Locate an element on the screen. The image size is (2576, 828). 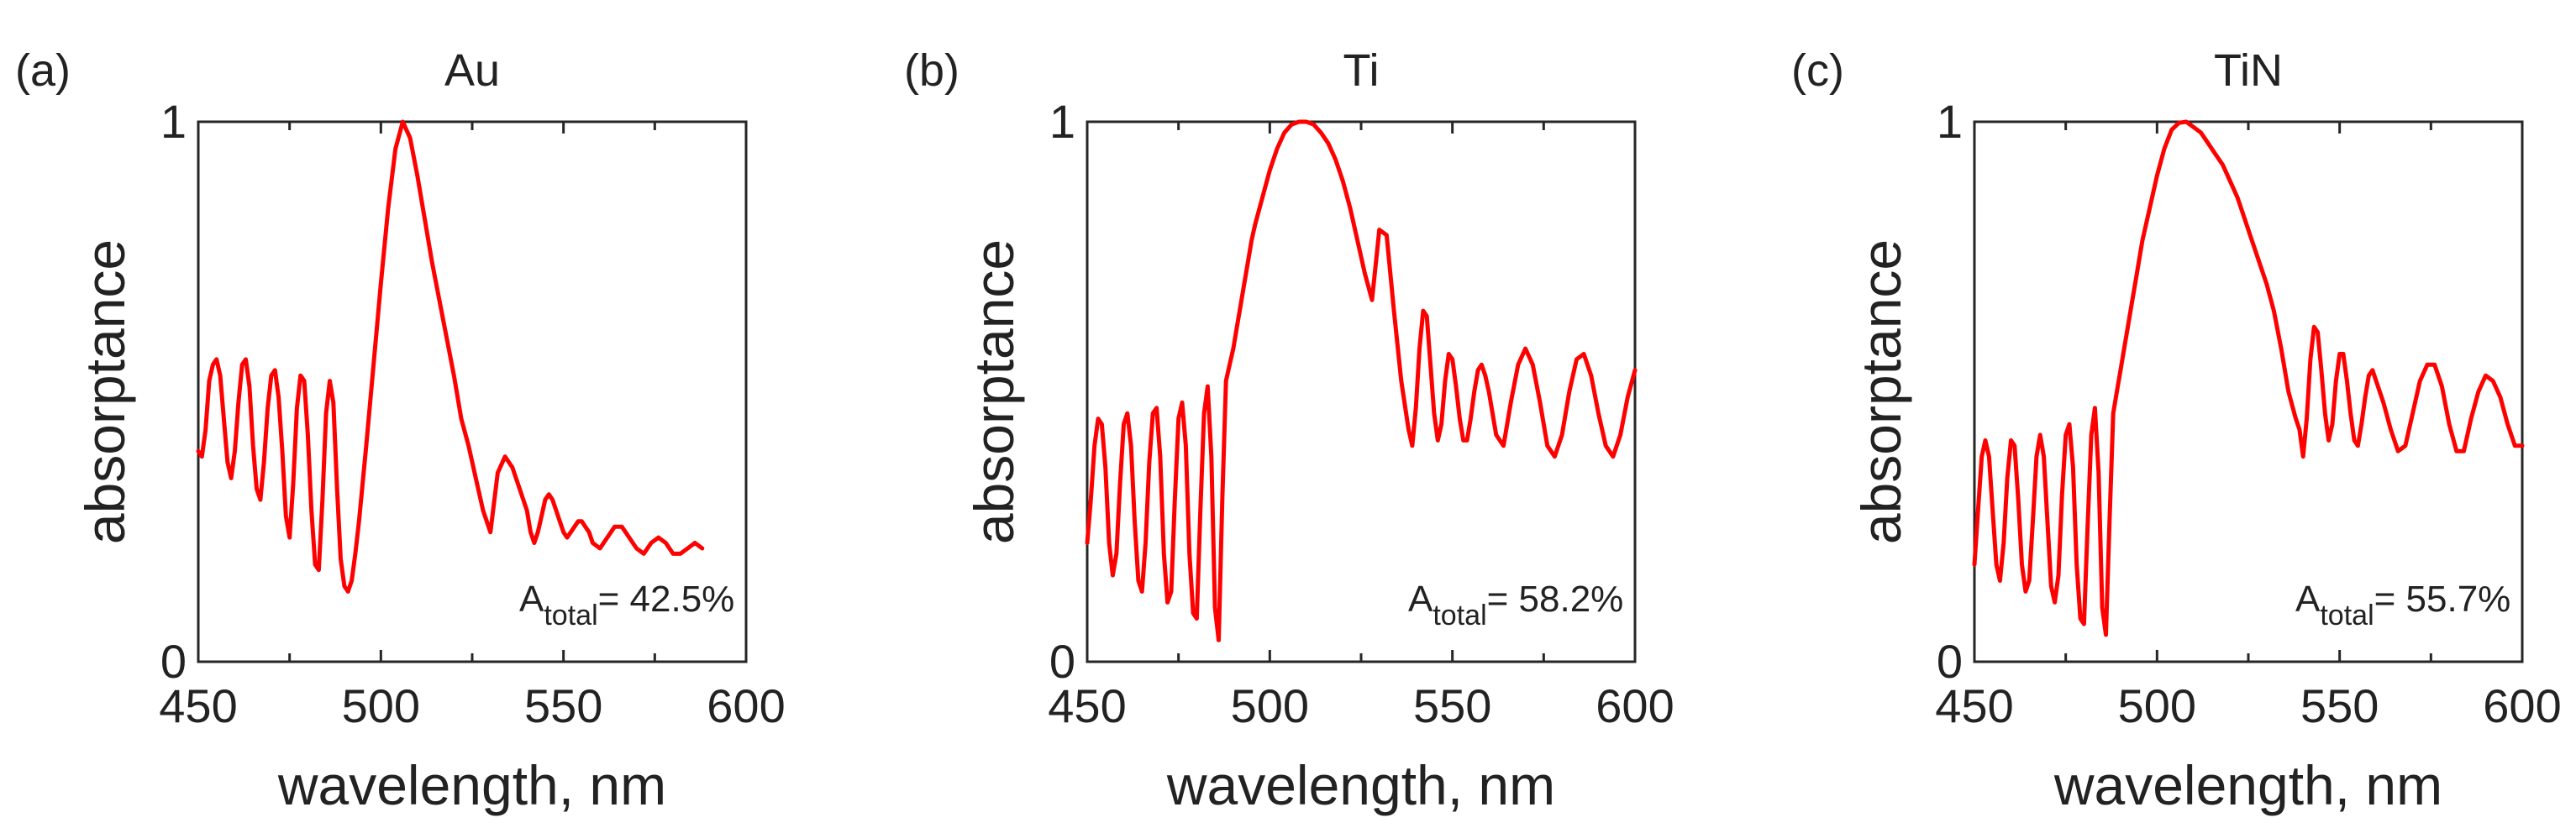
panel-title: TiN is located at coordinates (2248, 70).